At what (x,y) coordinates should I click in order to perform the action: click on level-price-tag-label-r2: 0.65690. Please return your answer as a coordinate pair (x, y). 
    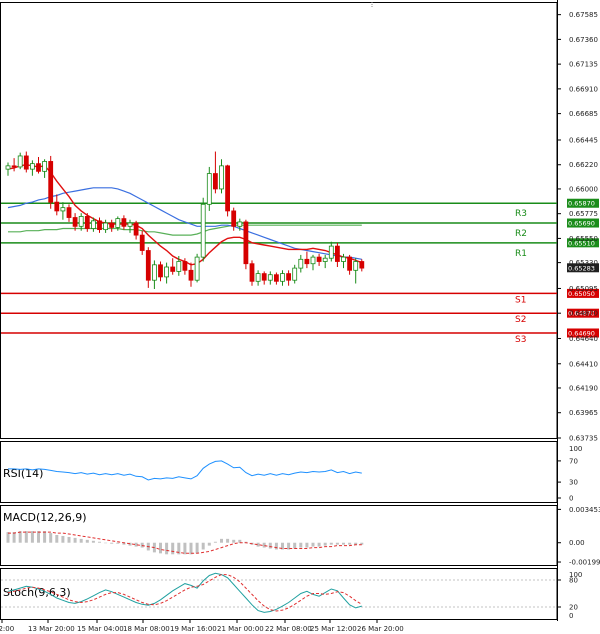
    Looking at the image, I should click on (581, 224).